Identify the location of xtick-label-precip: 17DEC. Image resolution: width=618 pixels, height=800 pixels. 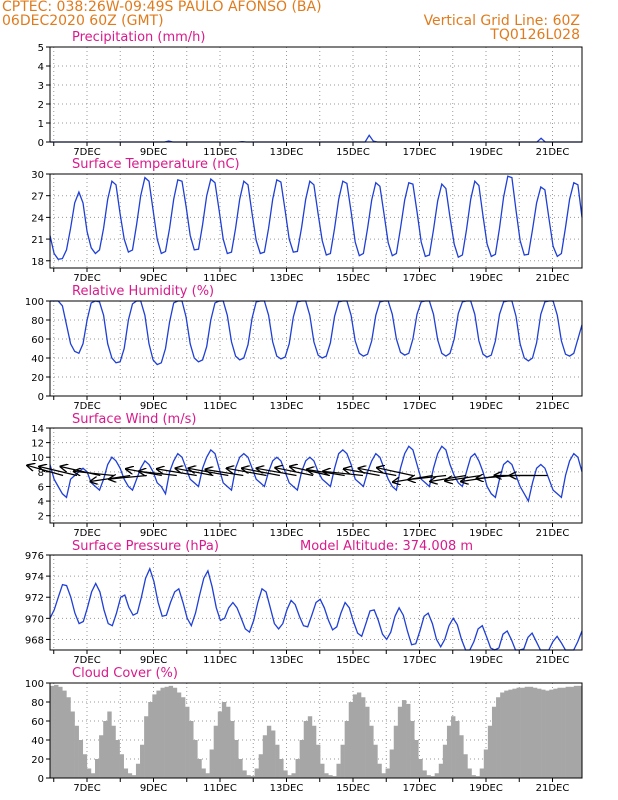
(420, 152).